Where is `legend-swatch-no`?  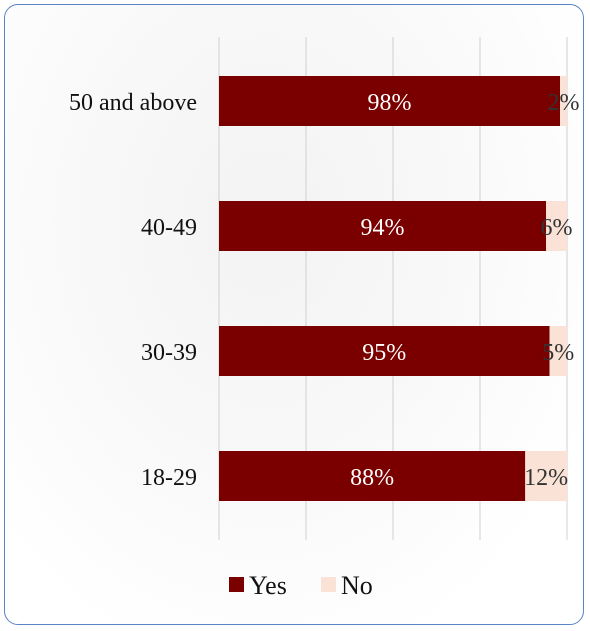
legend-swatch-no is located at coordinates (328, 584).